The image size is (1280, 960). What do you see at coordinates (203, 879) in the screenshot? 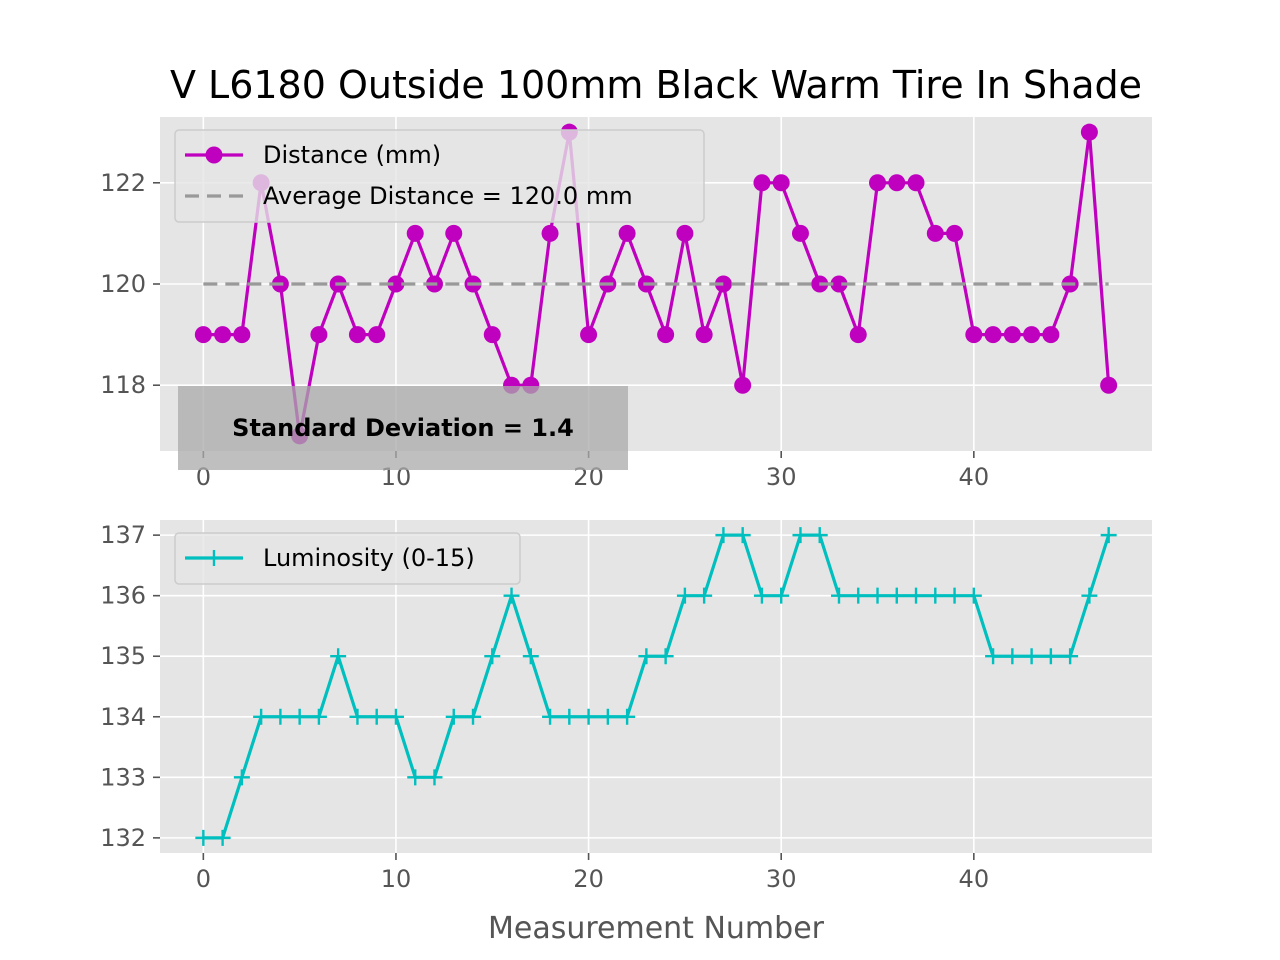
I see `luminosity-x-tick-label: 0` at bounding box center [203, 879].